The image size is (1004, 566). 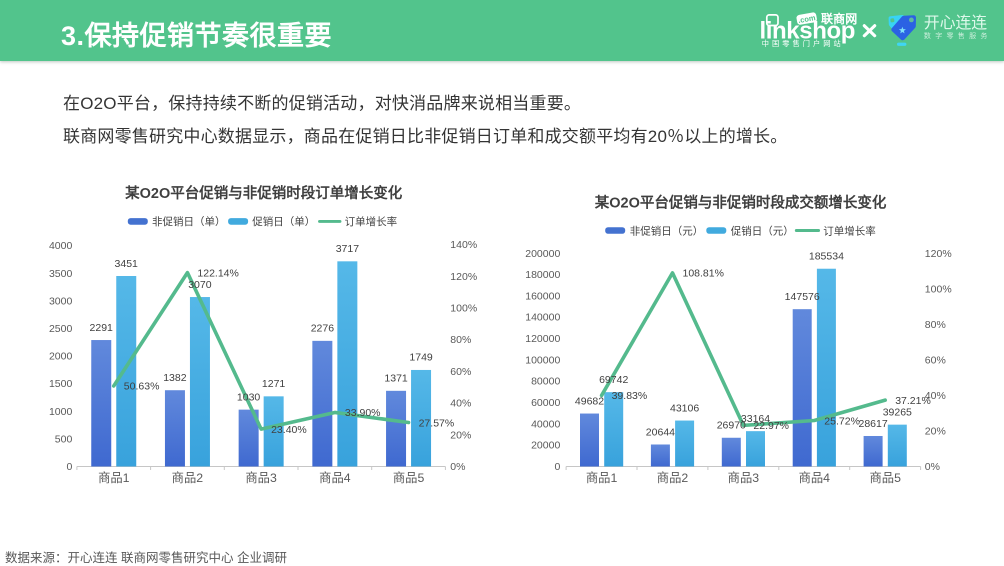 What do you see at coordinates (348, 249) in the screenshot?
I see `svg-text: 3717` at bounding box center [348, 249].